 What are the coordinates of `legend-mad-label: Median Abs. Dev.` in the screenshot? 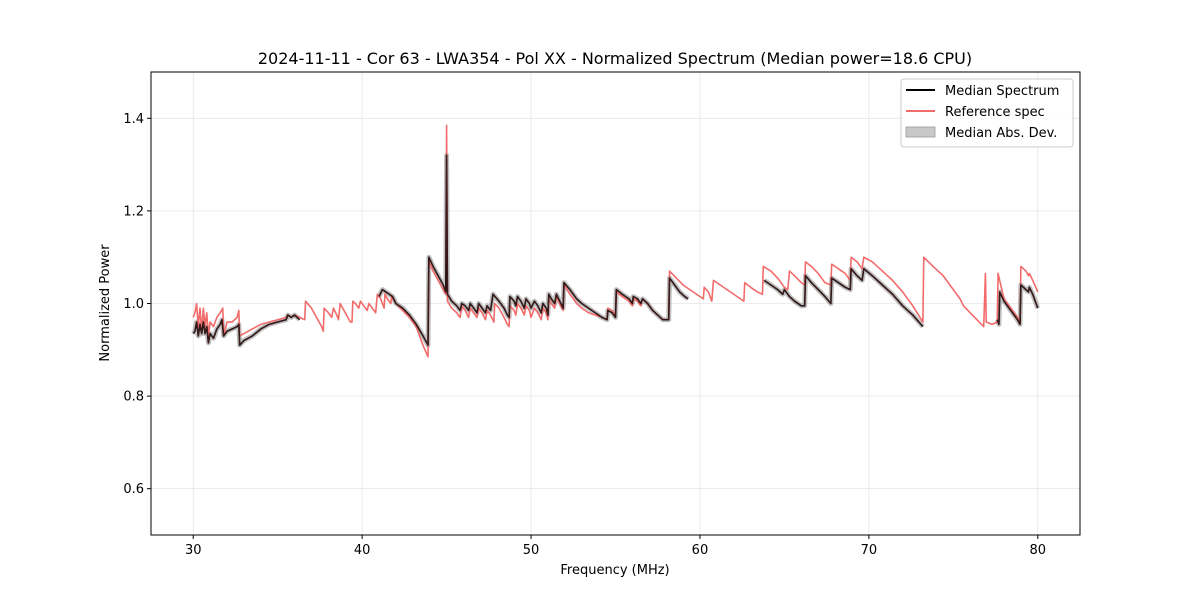 It's located at (1001, 133).